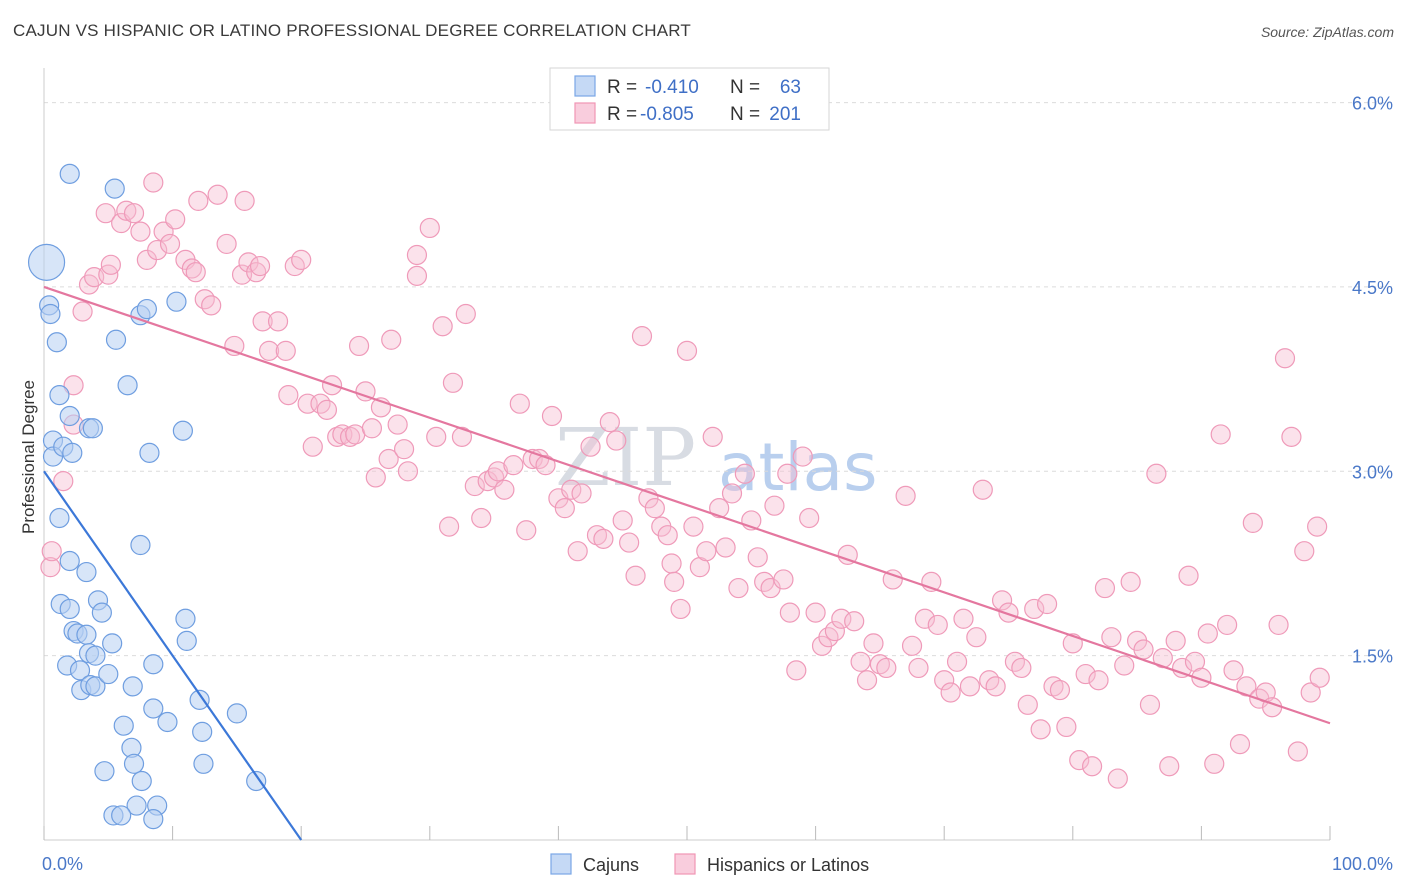 The width and height of the screenshot is (1406, 892). What do you see at coordinates (1362, 864) in the screenshot?
I see `x-tick-label-max: 100.0%` at bounding box center [1362, 864].